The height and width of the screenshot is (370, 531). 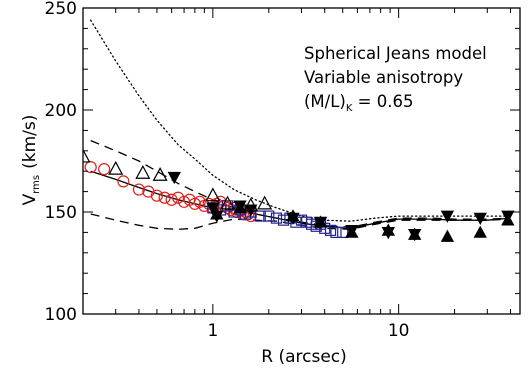 What do you see at coordinates (399, 331) in the screenshot?
I see `x-tick-label: 10` at bounding box center [399, 331].